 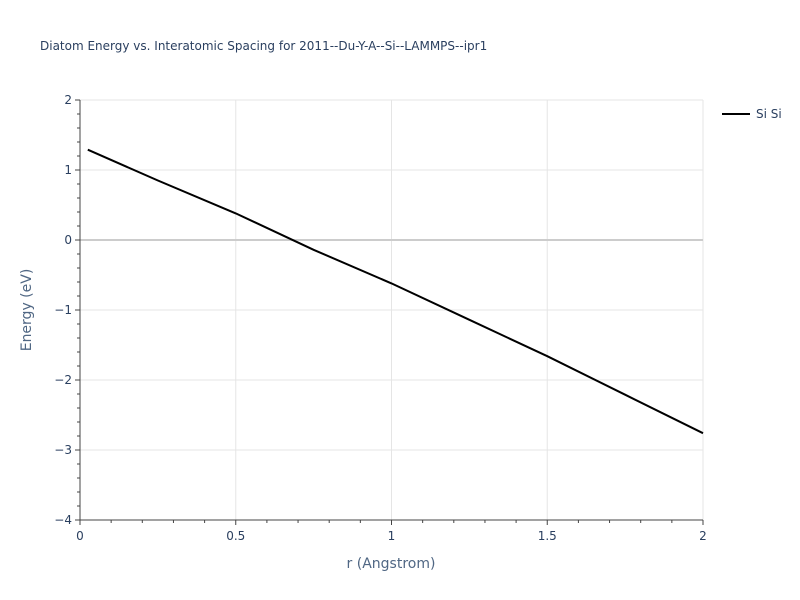 What do you see at coordinates (547, 536) in the screenshot?
I see `x-tick-label: 1.5` at bounding box center [547, 536].